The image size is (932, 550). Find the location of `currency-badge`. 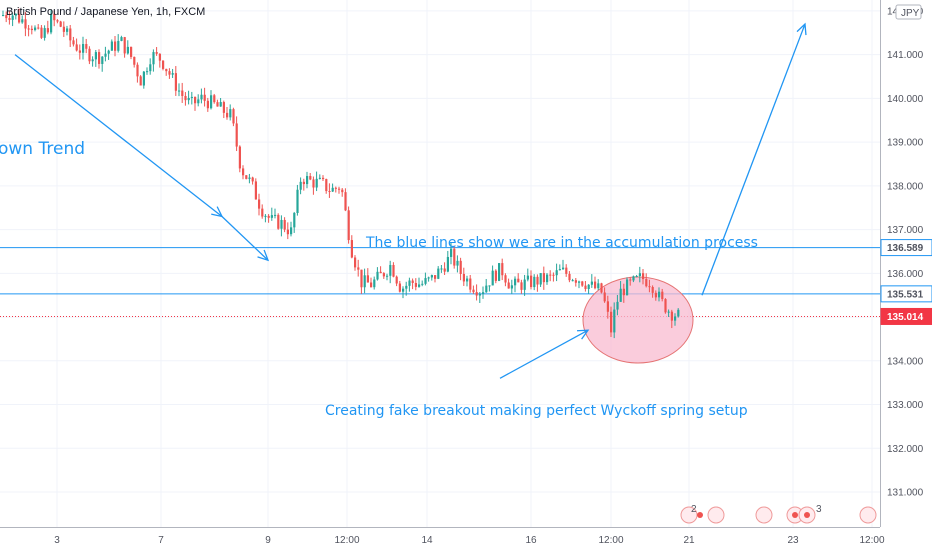

currency-badge is located at coordinates (908, 12).